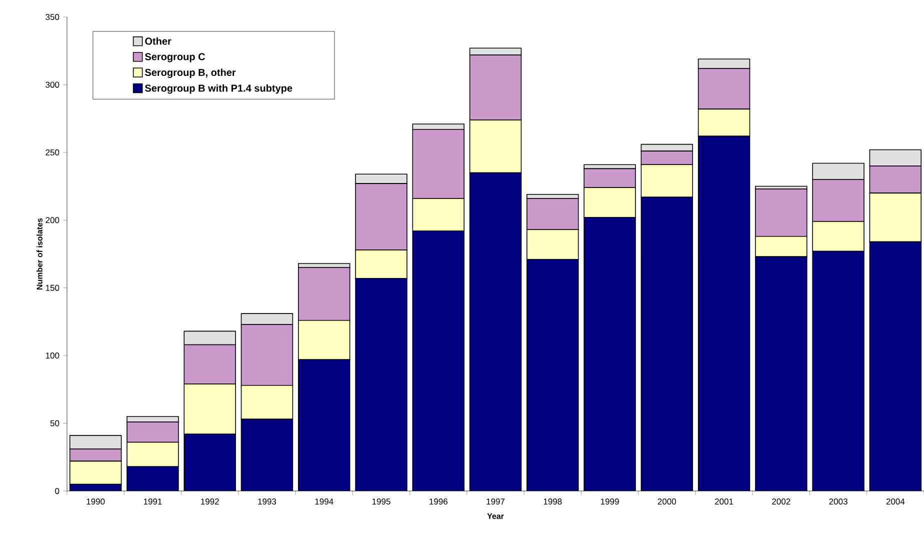 The height and width of the screenshot is (538, 924). What do you see at coordinates (190, 73) in the screenshot?
I see `legend-label: Serogroup B, other` at bounding box center [190, 73].